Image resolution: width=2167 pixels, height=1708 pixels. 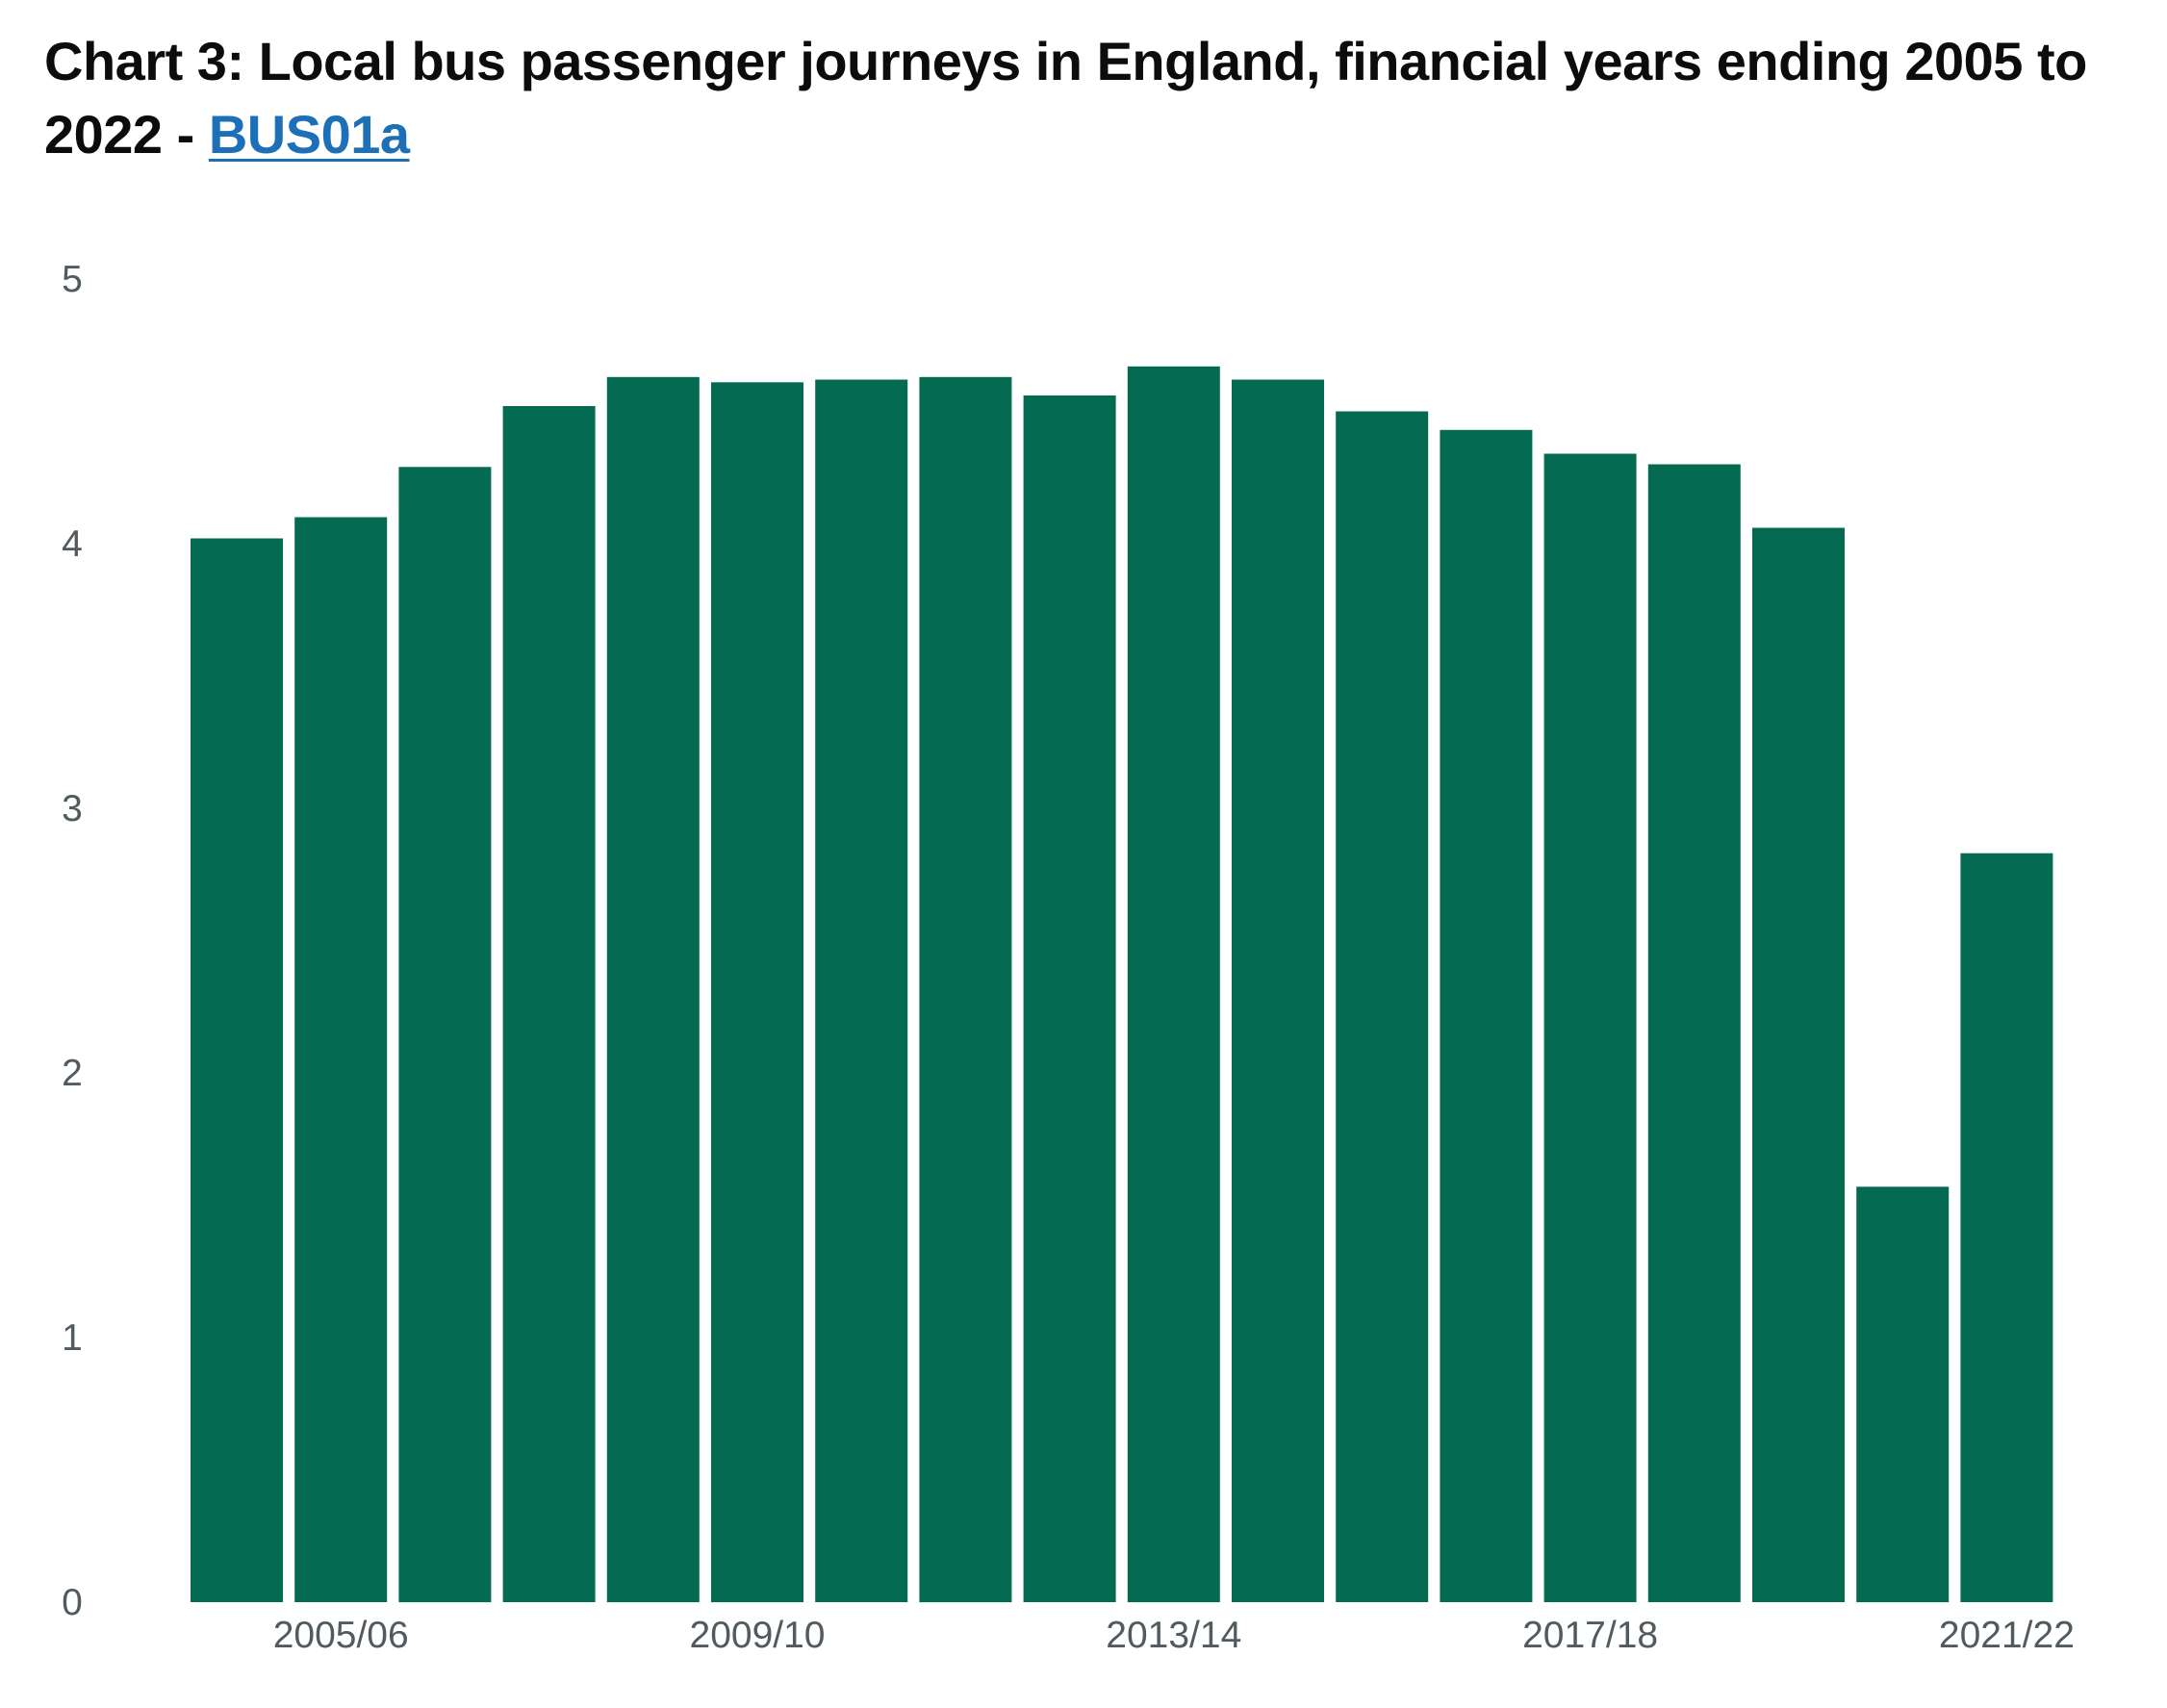 What do you see at coordinates (2007, 1635) in the screenshot?
I see `x-tick-label: 2021/22` at bounding box center [2007, 1635].